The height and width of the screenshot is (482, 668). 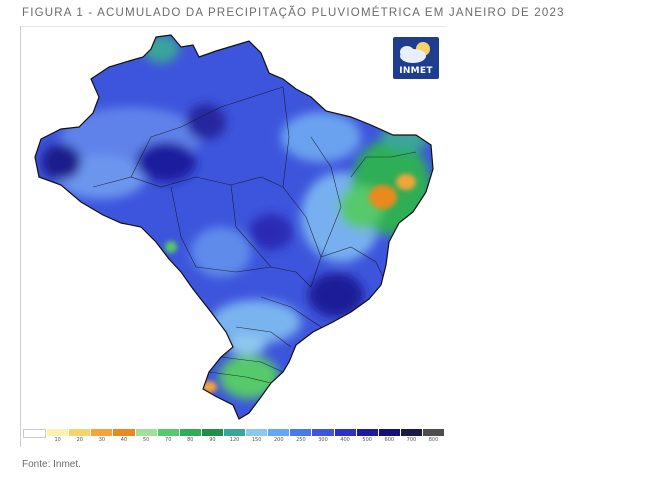 I want to click on legend-swatch: 150, so click(x=257, y=436).